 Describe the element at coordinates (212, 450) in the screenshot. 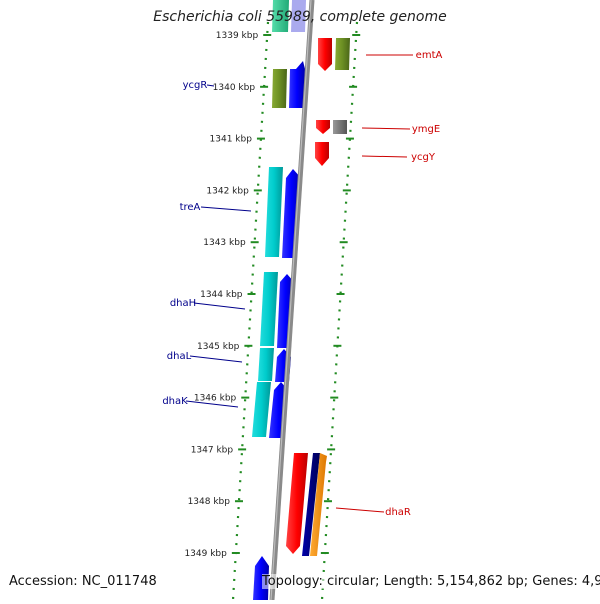

I see `tick-label: 1347 kbp` at that location.